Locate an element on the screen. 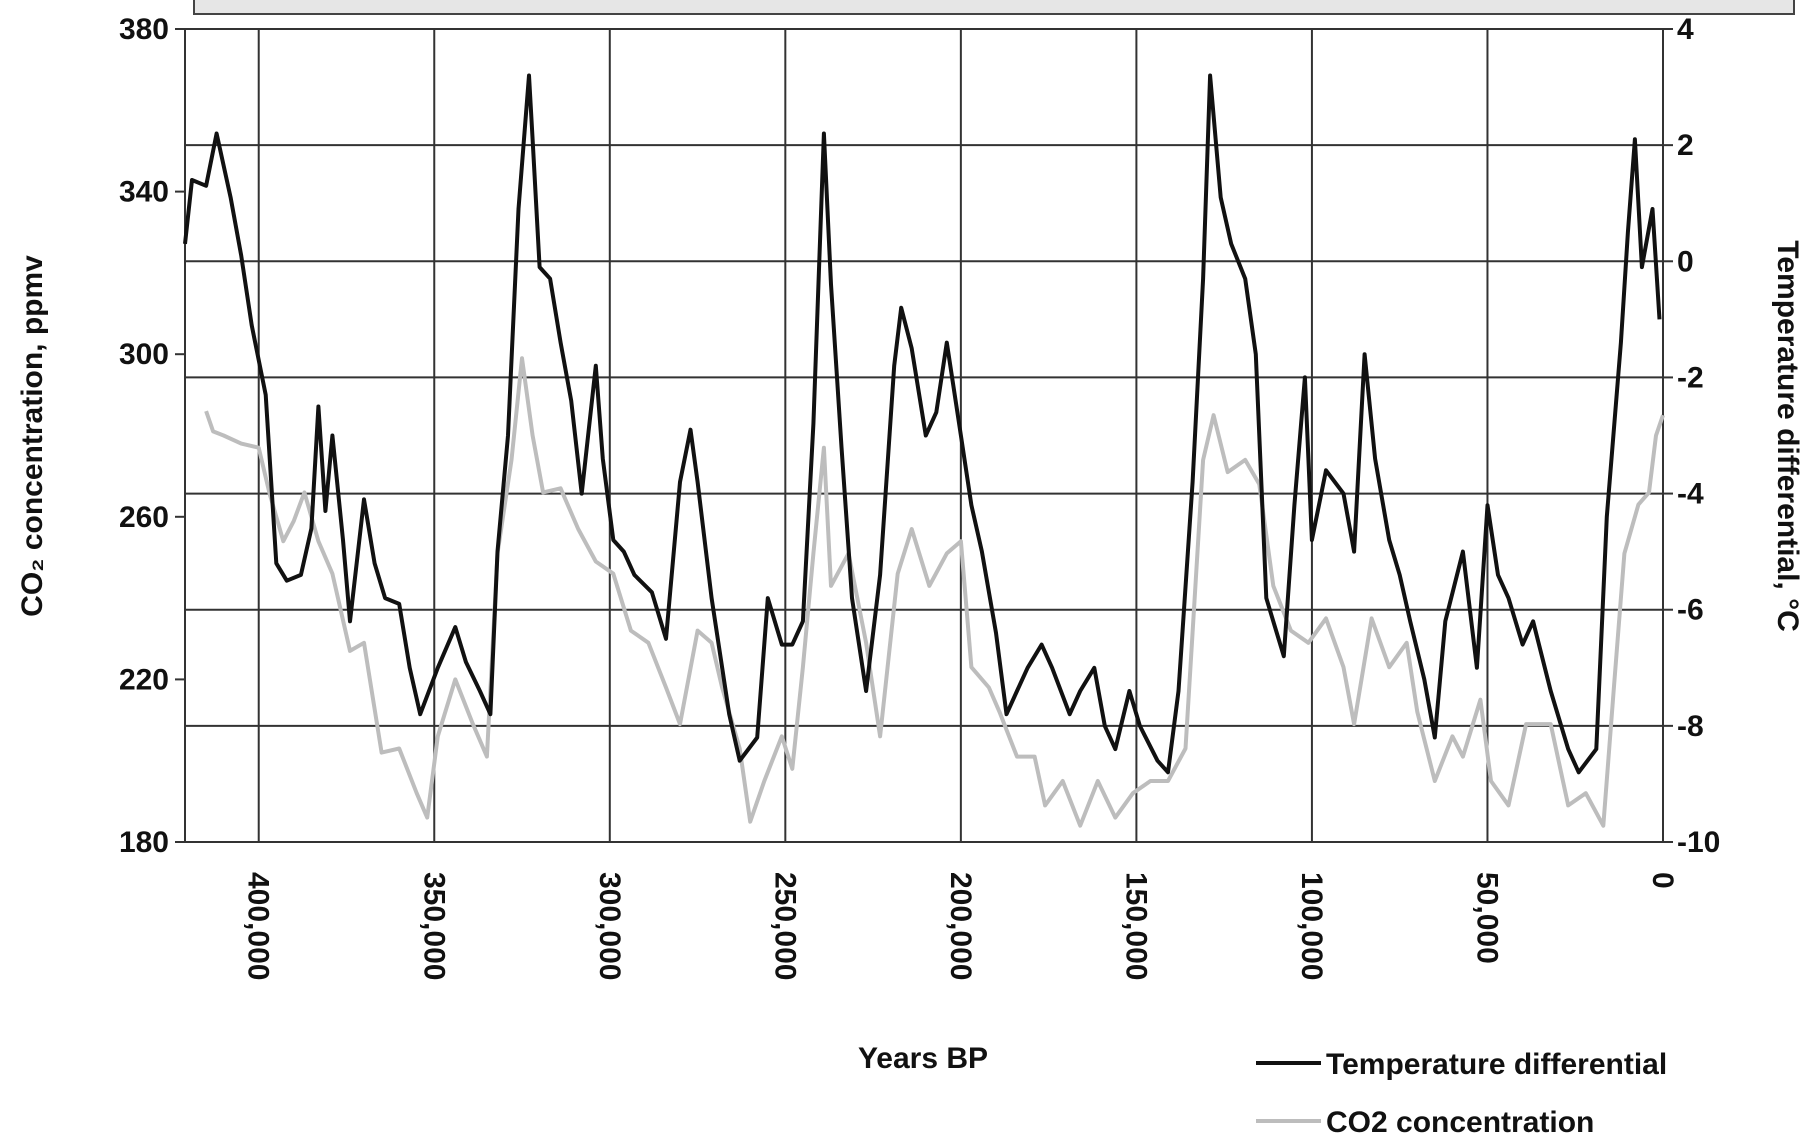 This screenshot has height=1142, width=1814. y2-tick-label: -10 is located at coordinates (1698, 842).